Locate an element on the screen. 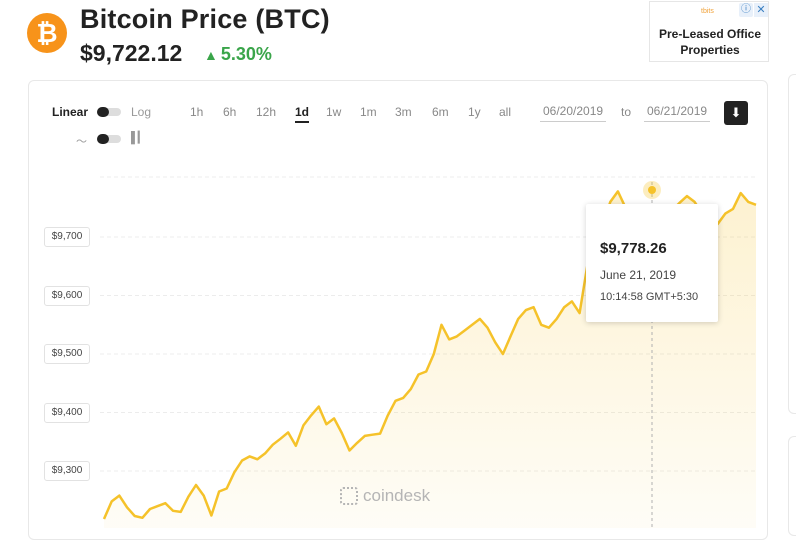  hover-point is located at coordinates (652, 190).